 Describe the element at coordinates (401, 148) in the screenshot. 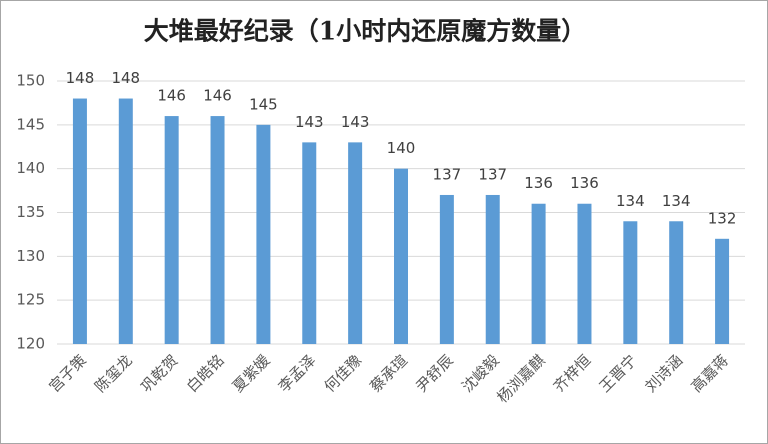

I see `value-label: 140` at that location.